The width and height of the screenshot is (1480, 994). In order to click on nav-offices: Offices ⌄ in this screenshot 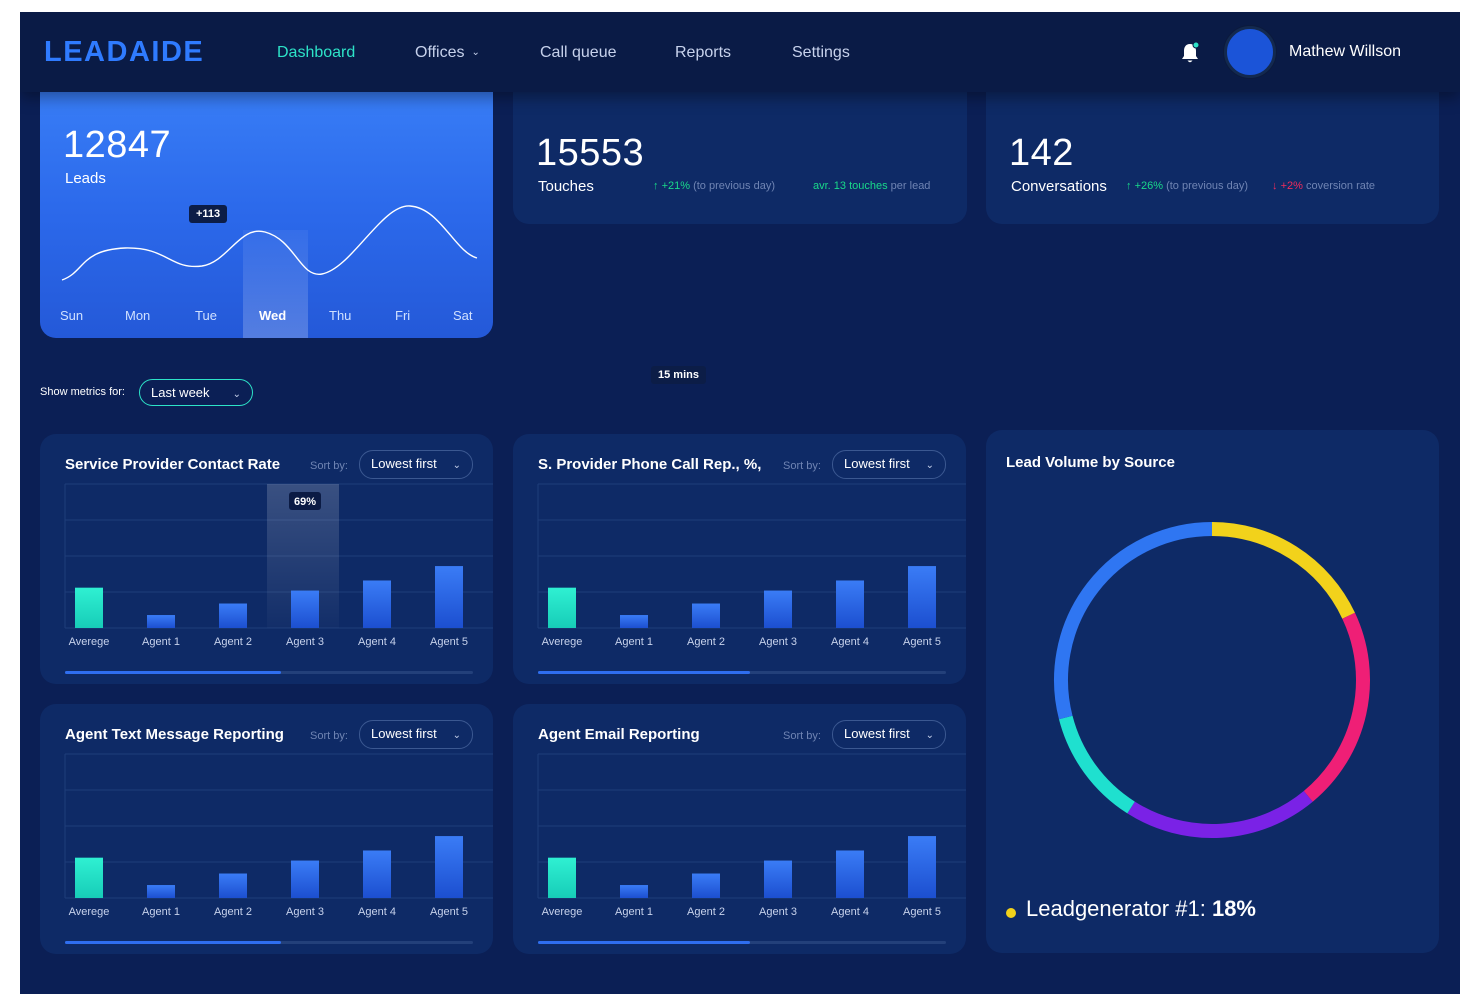, I will do `click(447, 53)`.